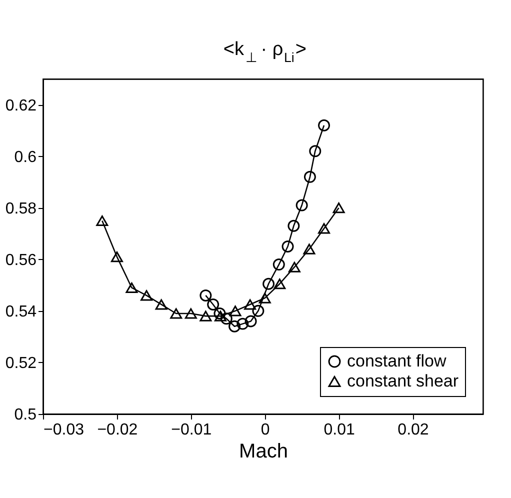  I want to click on y-tick-label: 0.58, so click(21, 209).